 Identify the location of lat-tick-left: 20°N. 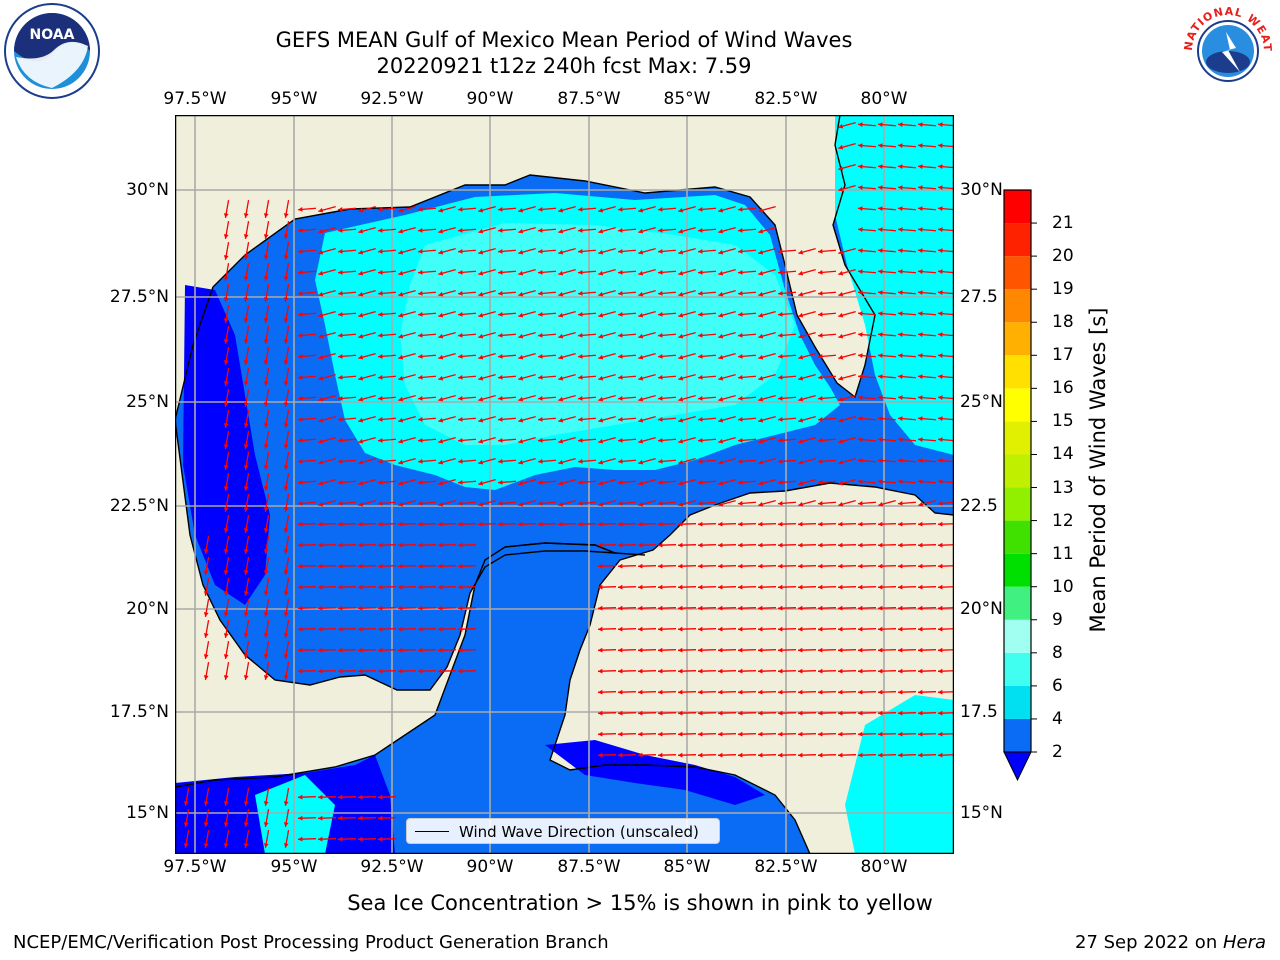
(147, 609).